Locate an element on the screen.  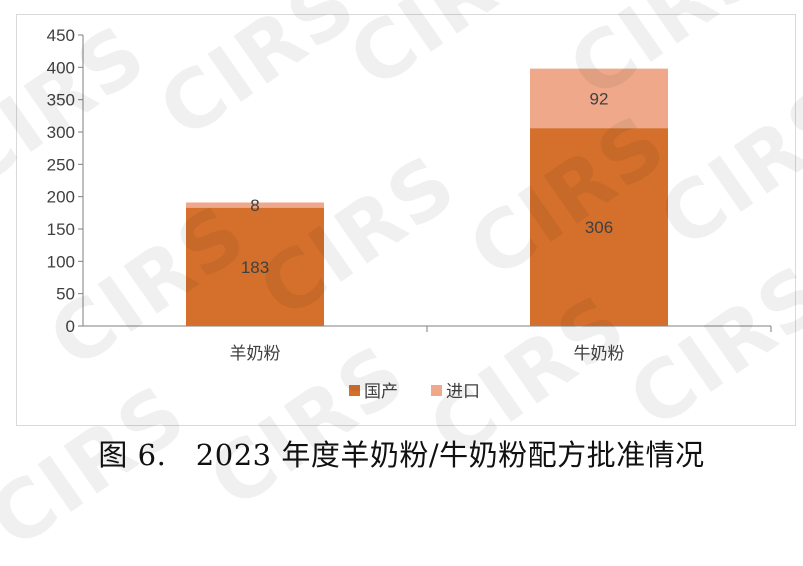
data-label: 183 is located at coordinates (255, 267).